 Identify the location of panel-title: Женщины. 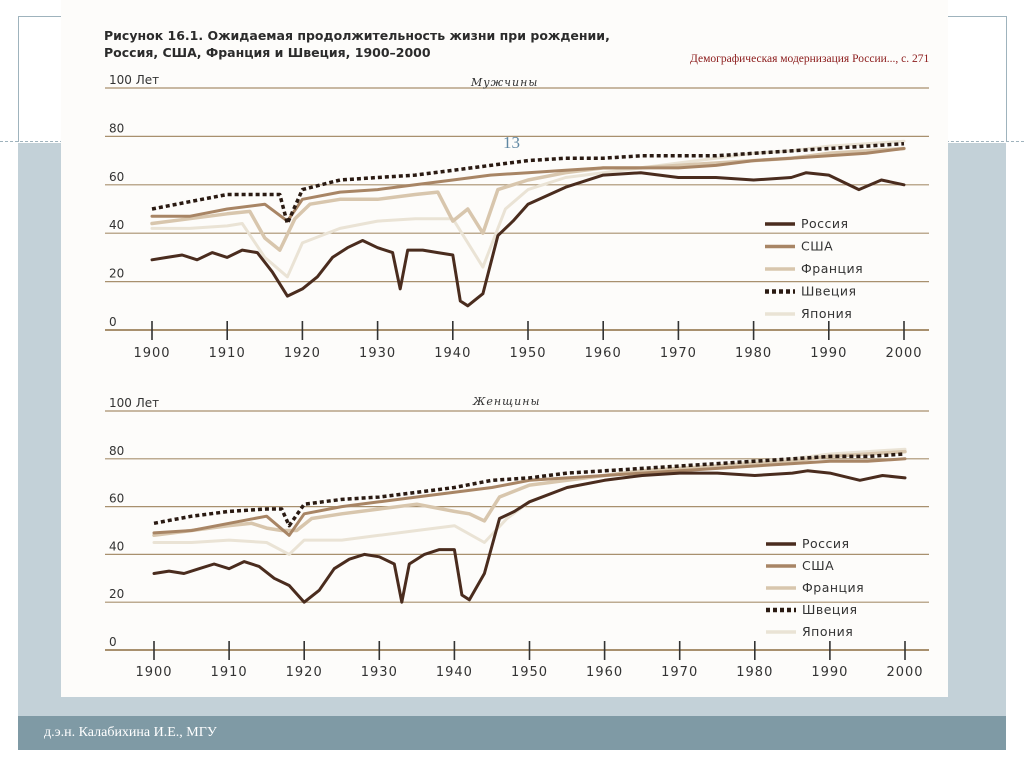
(506, 401).